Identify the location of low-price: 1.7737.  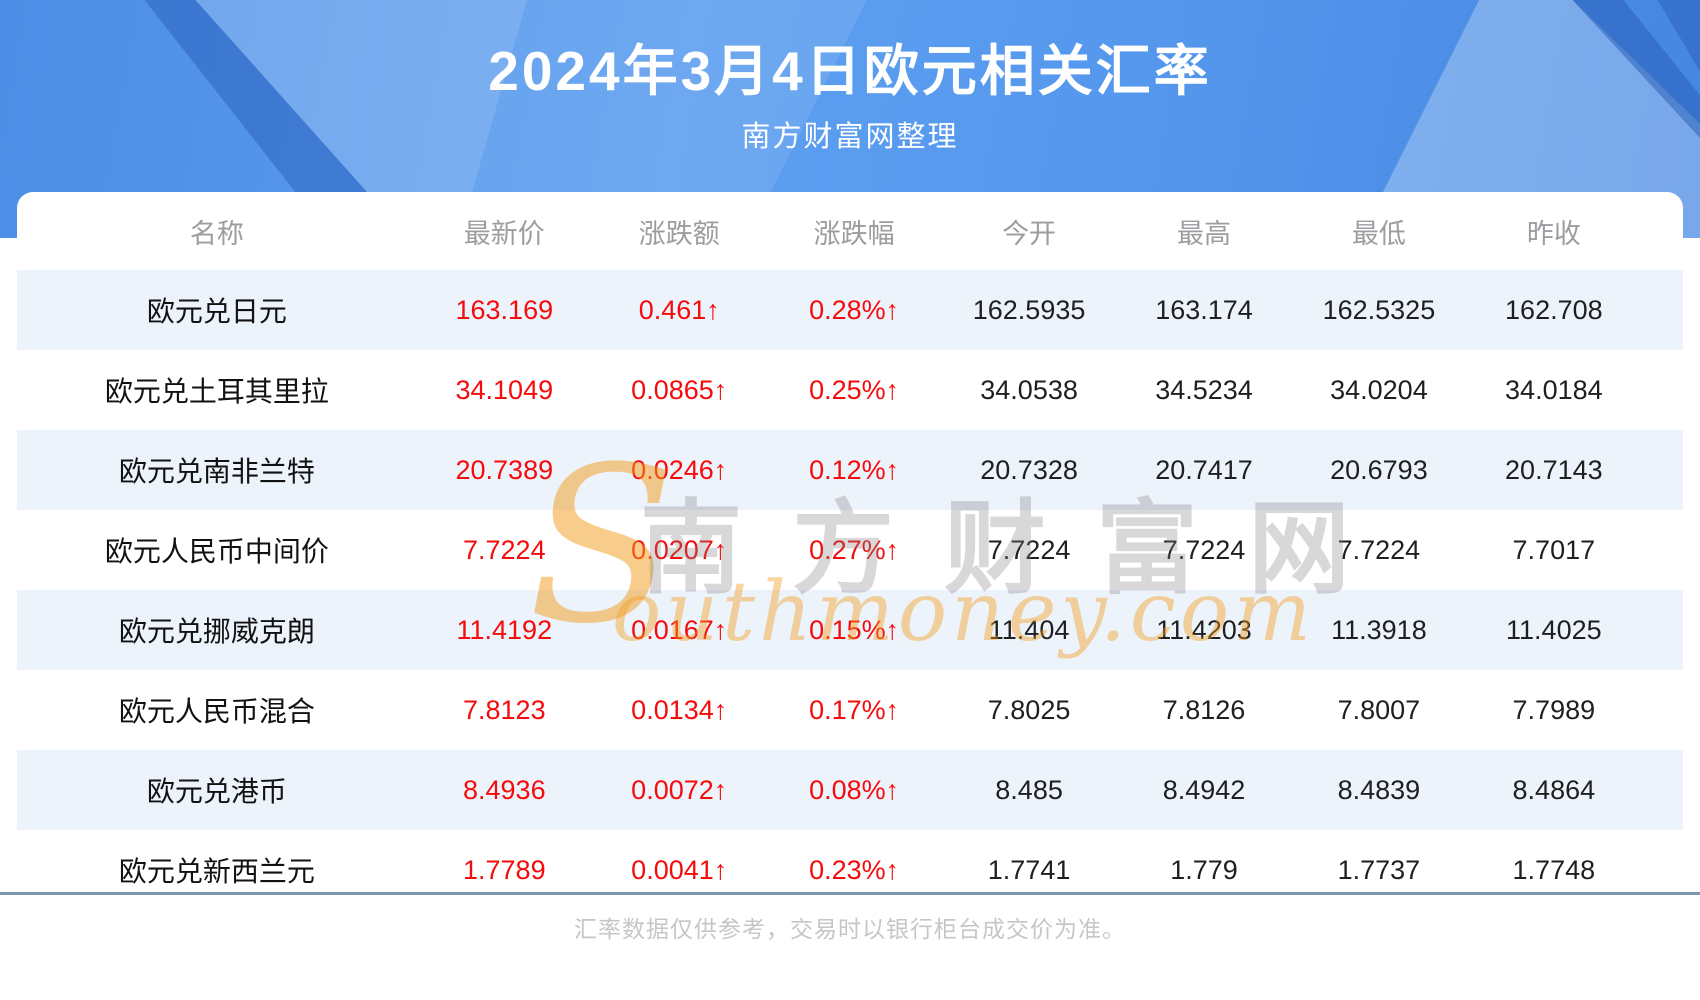
(1379, 869).